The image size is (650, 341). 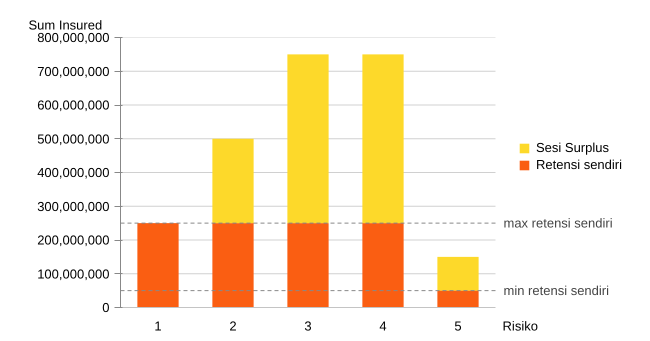 What do you see at coordinates (73, 71) in the screenshot?
I see `y-tick-label: 700,000,000` at bounding box center [73, 71].